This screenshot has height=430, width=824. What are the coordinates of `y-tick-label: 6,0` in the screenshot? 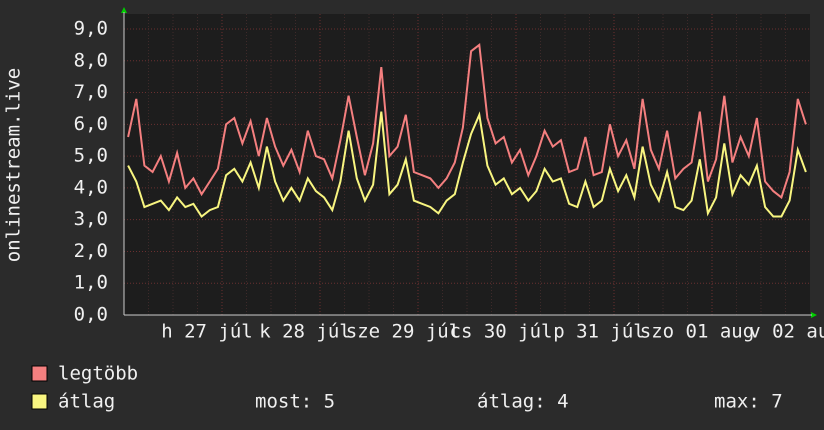 It's located at (91, 124).